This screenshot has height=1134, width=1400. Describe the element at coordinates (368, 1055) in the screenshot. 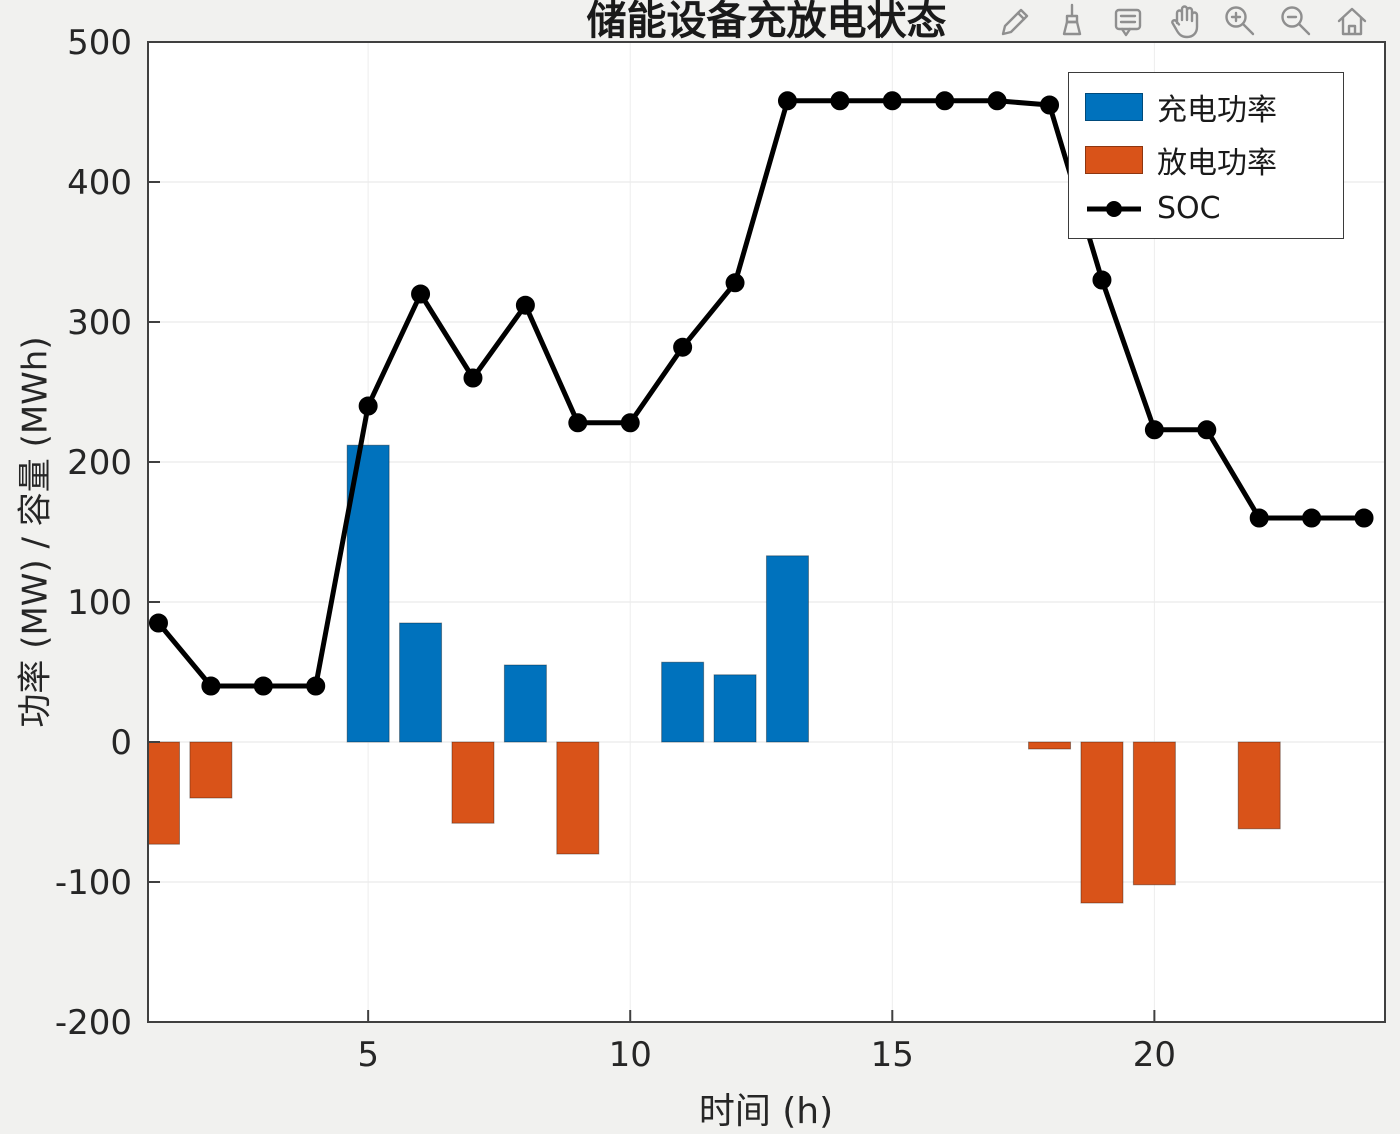

I see `svg-text: 5` at that location.